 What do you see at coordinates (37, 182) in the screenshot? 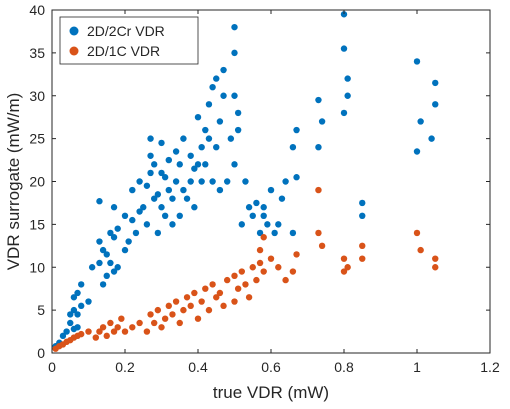
I see `y-tick-label: 20` at bounding box center [37, 182].